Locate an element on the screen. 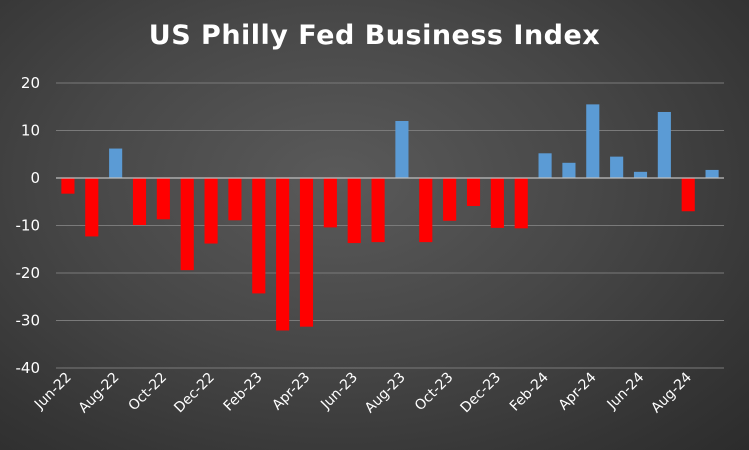  x-tick-label: Jun-23 is located at coordinates (339, 392).